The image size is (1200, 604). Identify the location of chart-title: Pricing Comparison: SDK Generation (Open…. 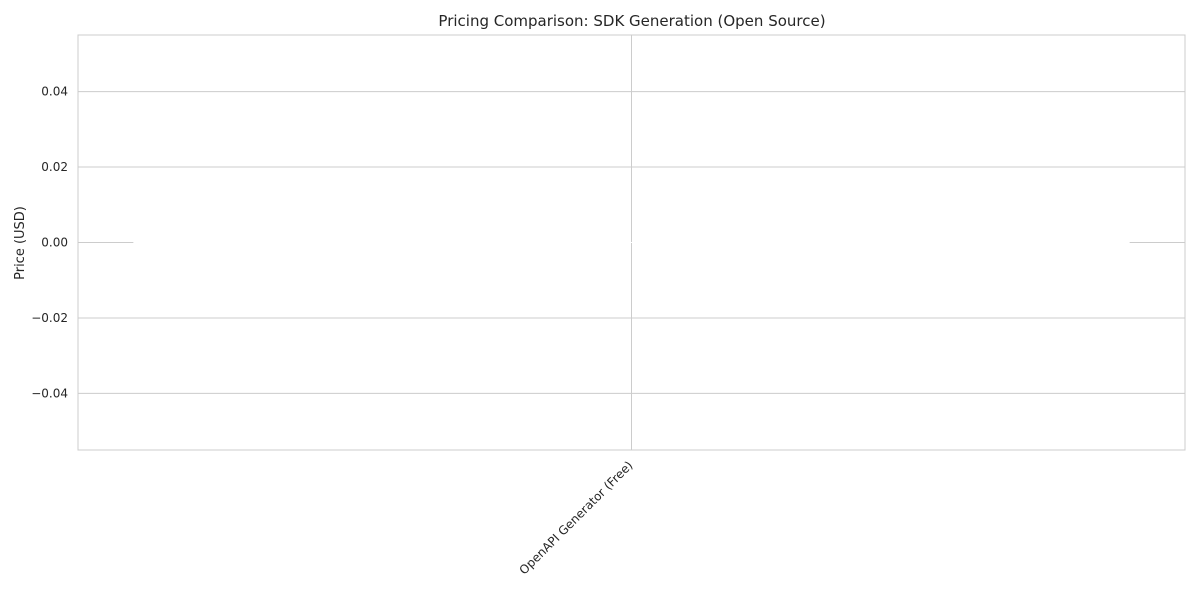
(631, 21).